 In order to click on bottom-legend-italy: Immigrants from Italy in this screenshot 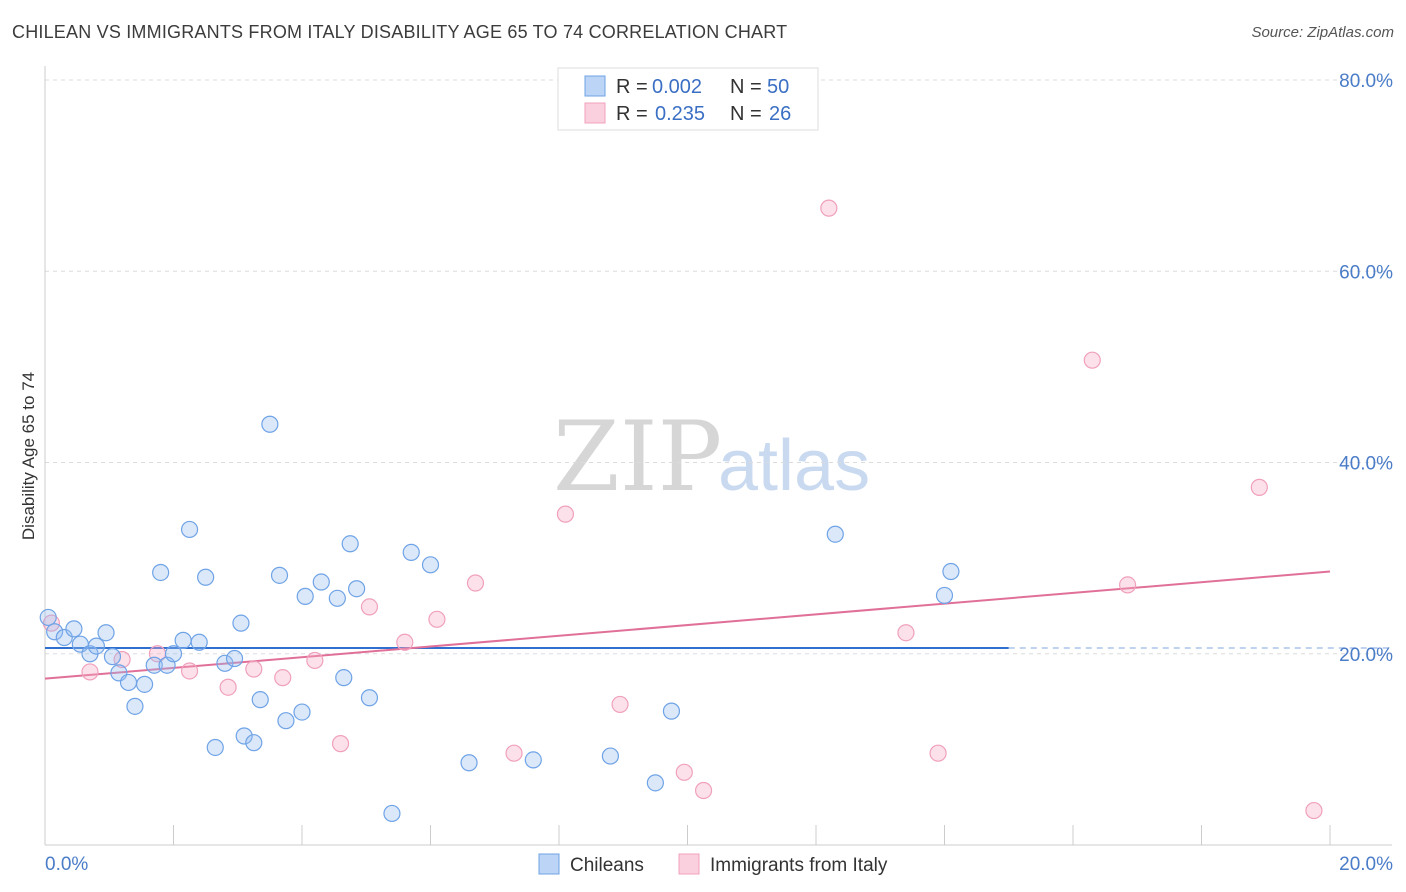, I will do `click(799, 865)`.